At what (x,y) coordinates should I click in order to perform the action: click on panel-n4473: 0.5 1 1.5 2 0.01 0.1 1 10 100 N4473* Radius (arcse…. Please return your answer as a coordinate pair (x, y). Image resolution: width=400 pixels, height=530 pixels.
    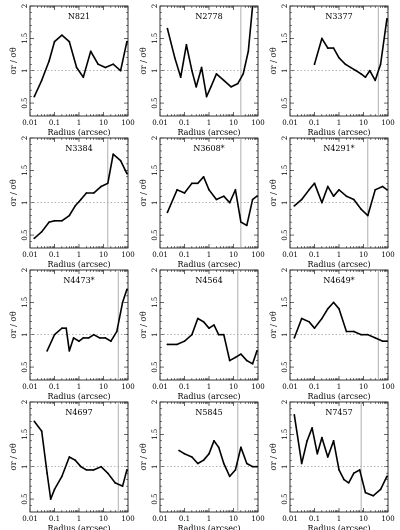
    Looking at the image, I should click on (72, 334).